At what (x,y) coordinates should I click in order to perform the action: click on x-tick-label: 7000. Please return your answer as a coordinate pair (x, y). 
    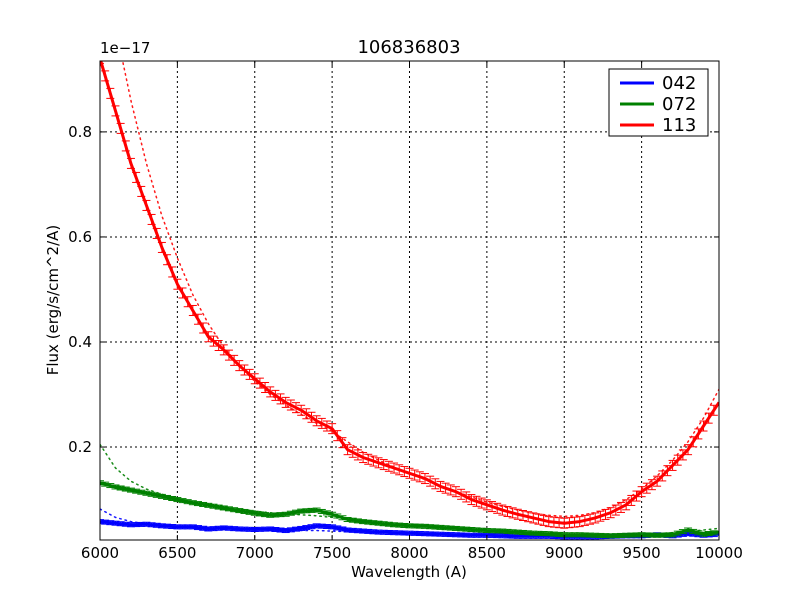
    Looking at the image, I should click on (255, 553).